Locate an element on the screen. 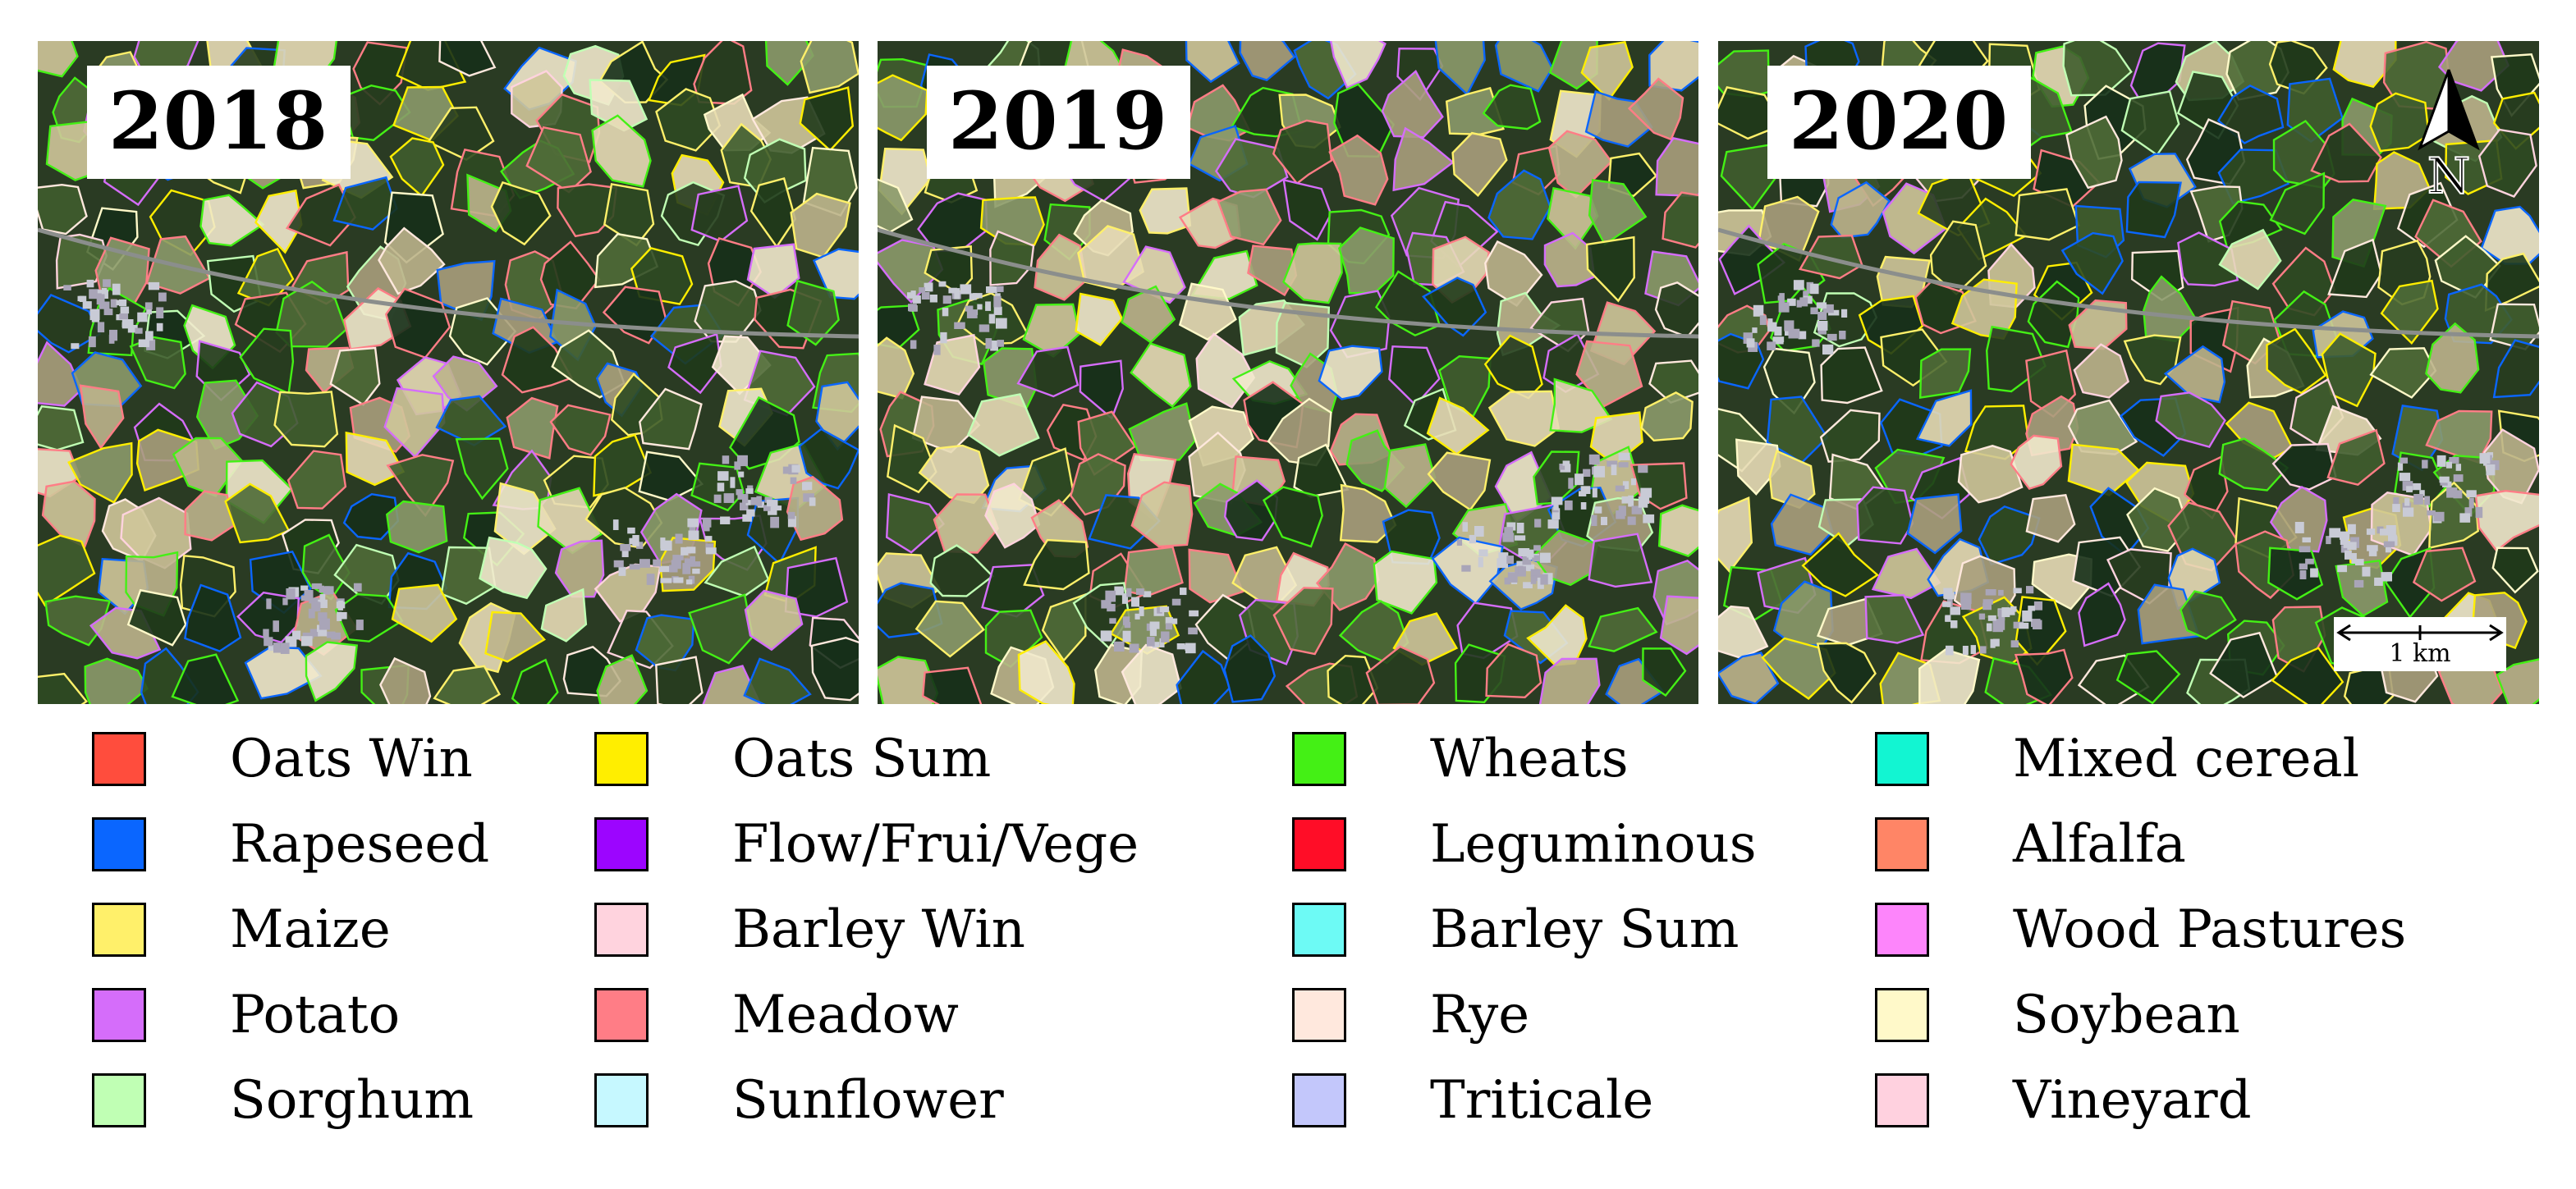  legend-label: Vineyard is located at coordinates (2132, 1101).